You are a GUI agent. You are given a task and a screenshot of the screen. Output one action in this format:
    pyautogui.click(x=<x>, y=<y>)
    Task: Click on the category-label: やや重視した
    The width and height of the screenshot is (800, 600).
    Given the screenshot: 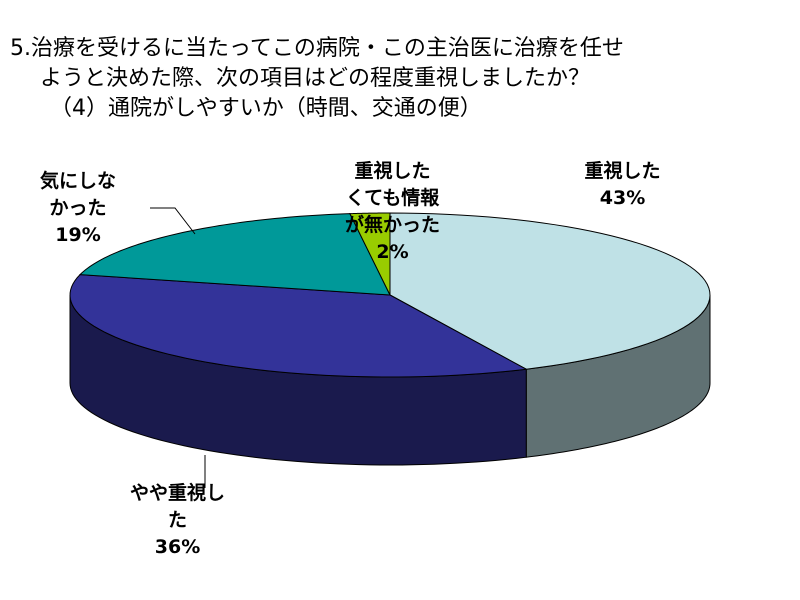 What is the action you would take?
    pyautogui.click(x=178, y=506)
    